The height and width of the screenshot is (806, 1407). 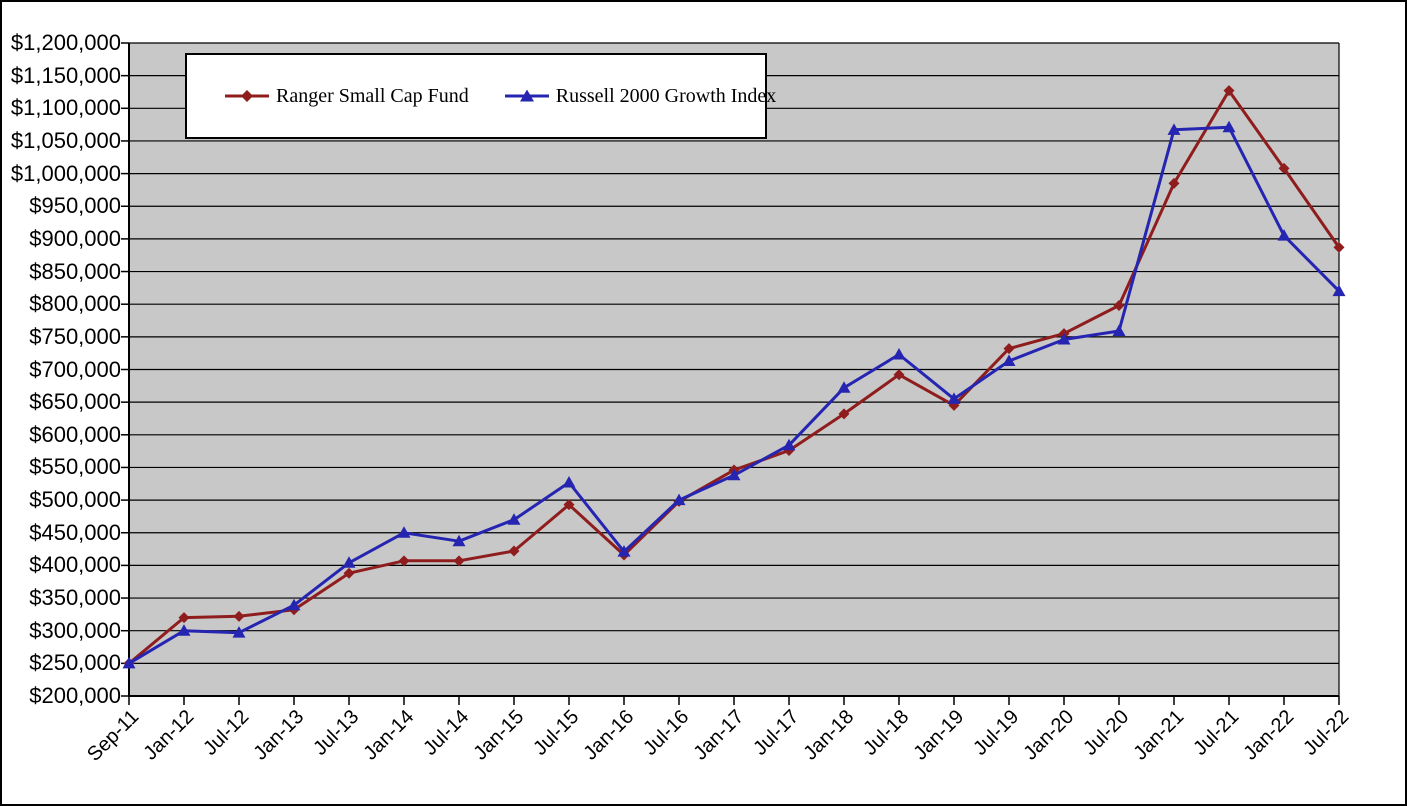 I want to click on legend-entry-ranger: Ranger Small Cap Fund, so click(x=347, y=96).